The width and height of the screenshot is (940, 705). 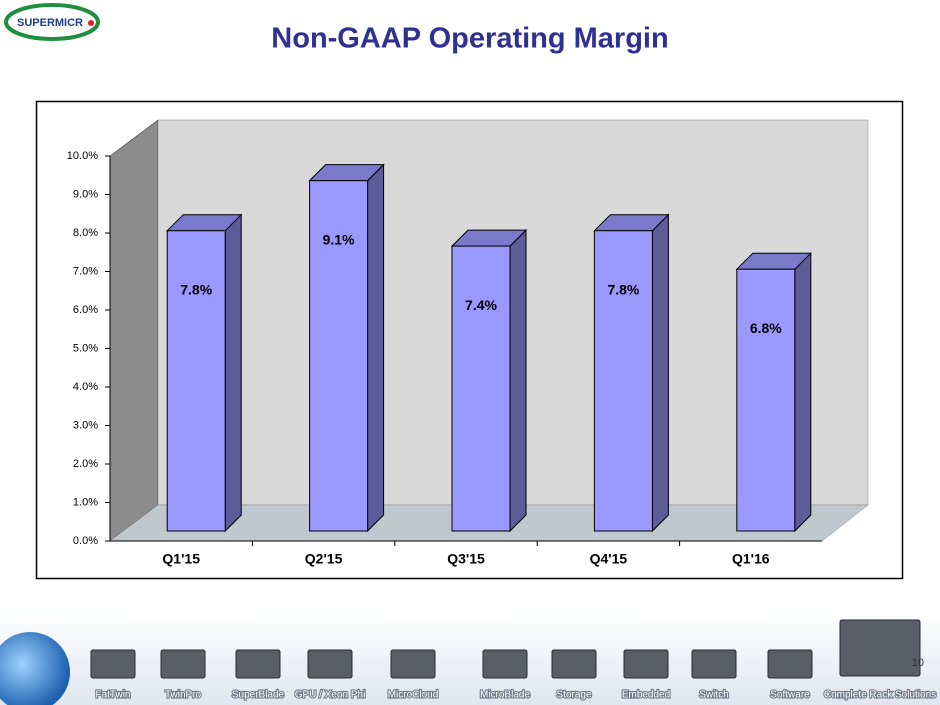 What do you see at coordinates (35, 668) in the screenshot?
I see `globe` at bounding box center [35, 668].